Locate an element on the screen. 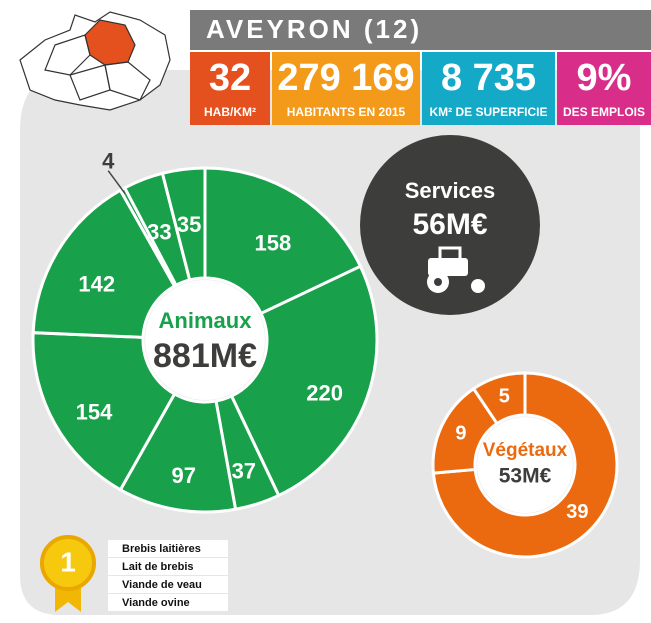 Image resolution: width=651 pixels, height=623 pixels. segment-label: 33 is located at coordinates (159, 231).